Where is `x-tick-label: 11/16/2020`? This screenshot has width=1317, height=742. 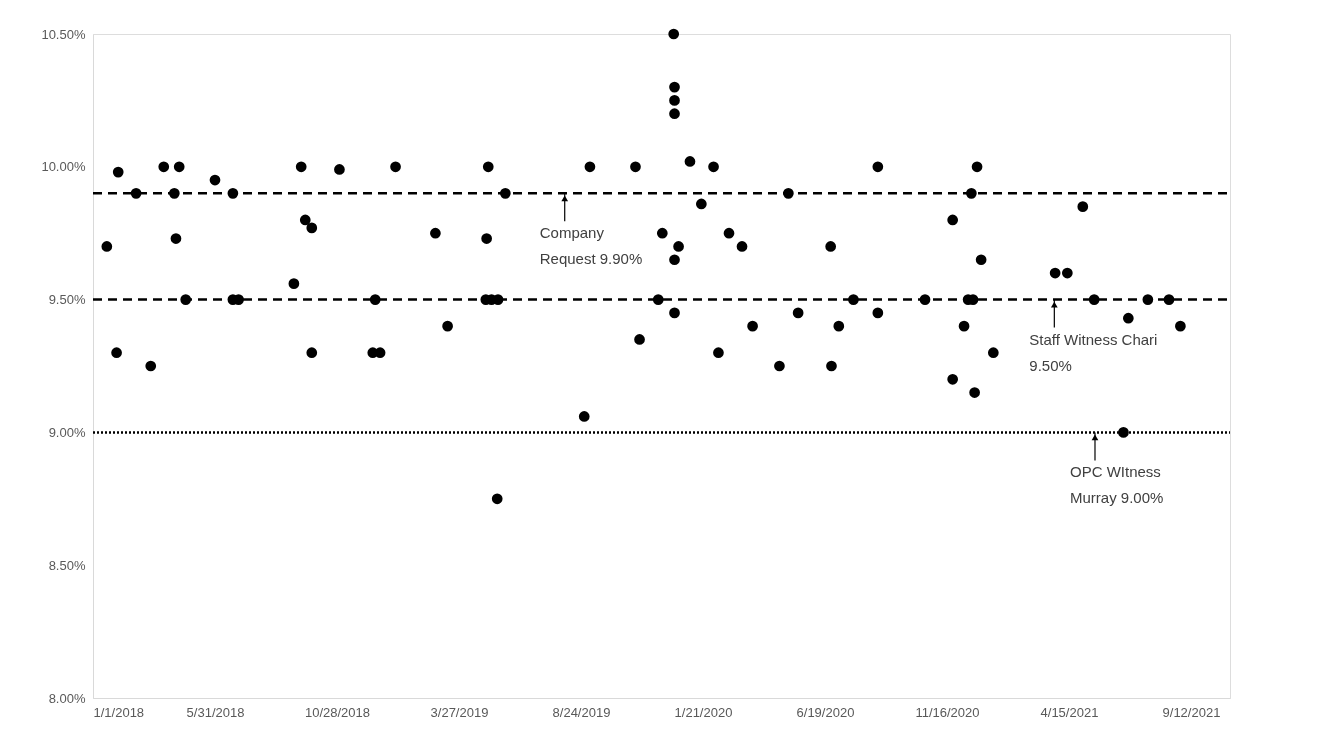 x-tick-label: 11/16/2020 is located at coordinates (947, 712).